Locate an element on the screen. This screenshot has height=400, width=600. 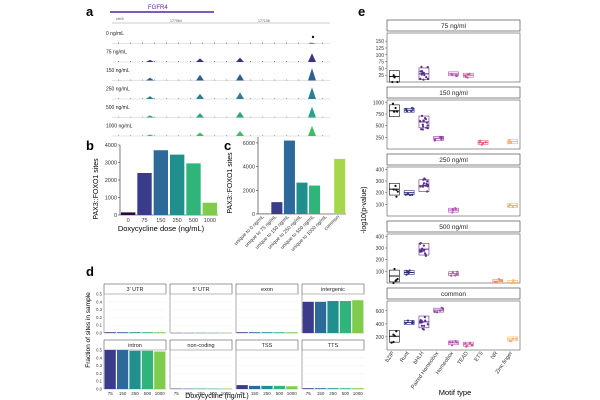
facet-title: 500 ng/ml is located at coordinates (453, 227).